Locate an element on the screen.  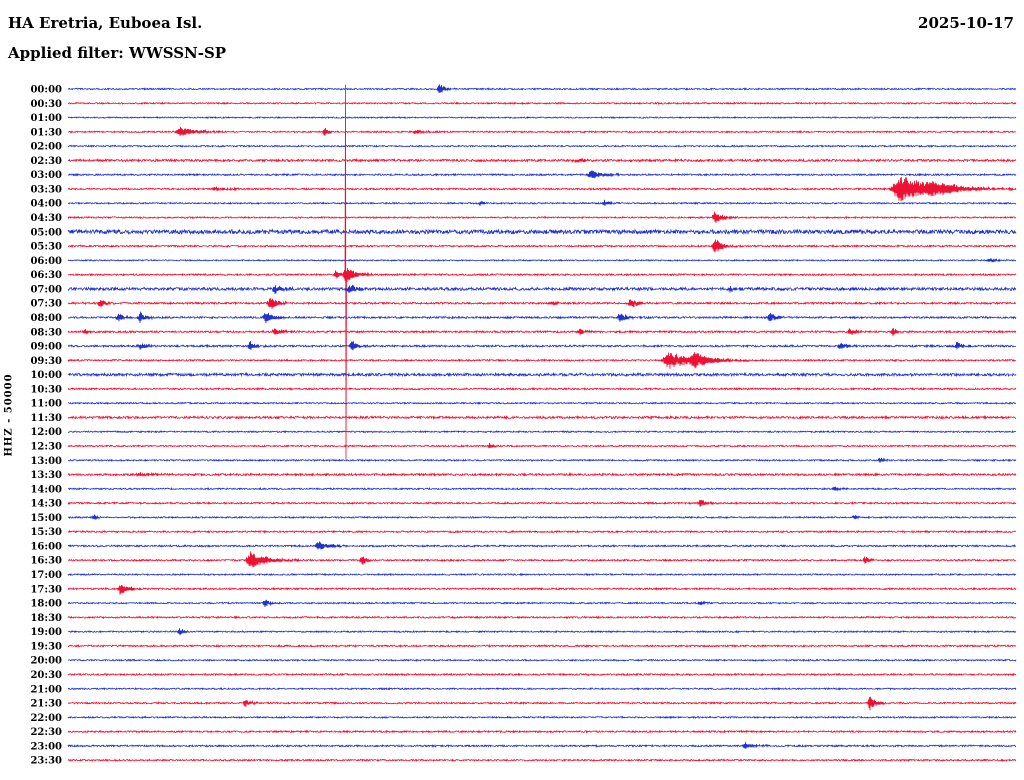
trace-time-label: 15:00 is located at coordinates (46, 518).